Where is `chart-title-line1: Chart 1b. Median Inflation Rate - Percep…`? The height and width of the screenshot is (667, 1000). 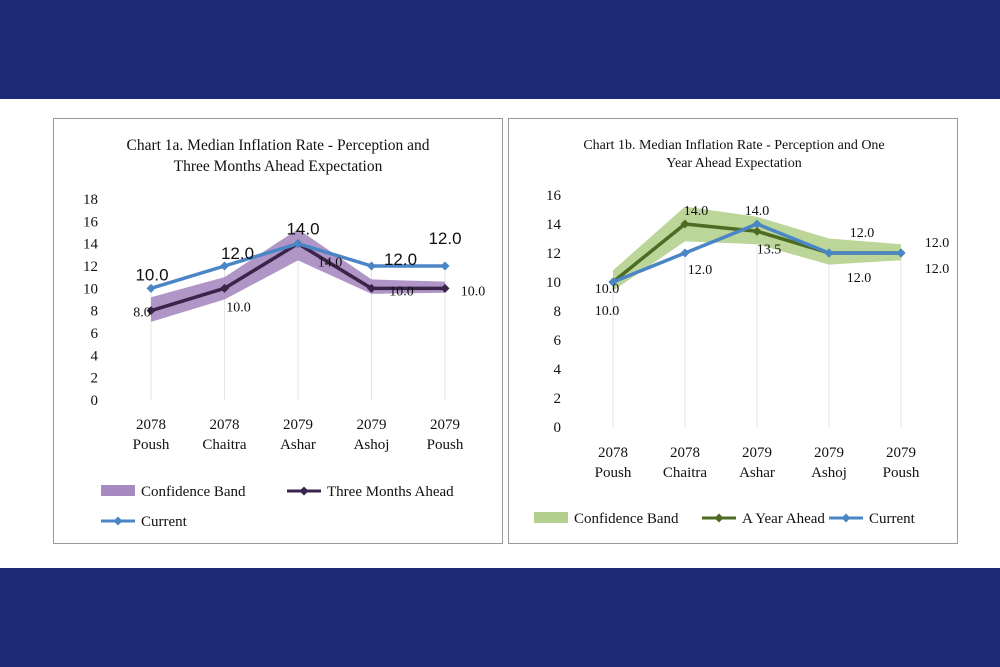
chart-title-line1: Chart 1b. Median Inflation Rate - Percep… is located at coordinates (733, 145).